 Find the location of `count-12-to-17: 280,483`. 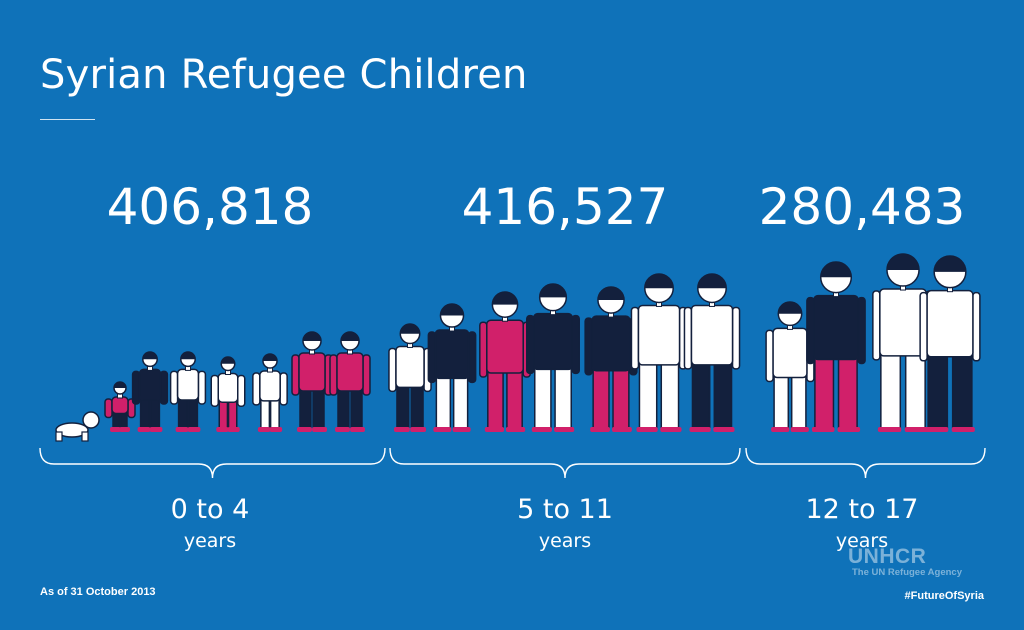

count-12-to-17: 280,483 is located at coordinates (862, 207).